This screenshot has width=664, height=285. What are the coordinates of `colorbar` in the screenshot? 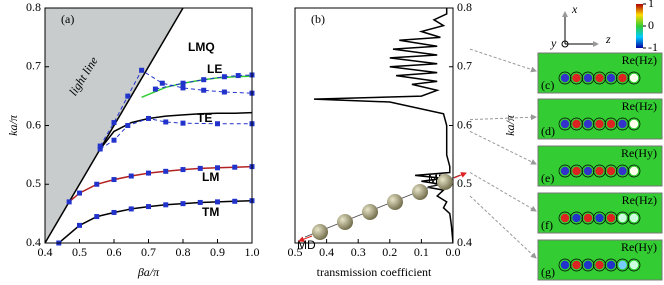 It's located at (639, 26).